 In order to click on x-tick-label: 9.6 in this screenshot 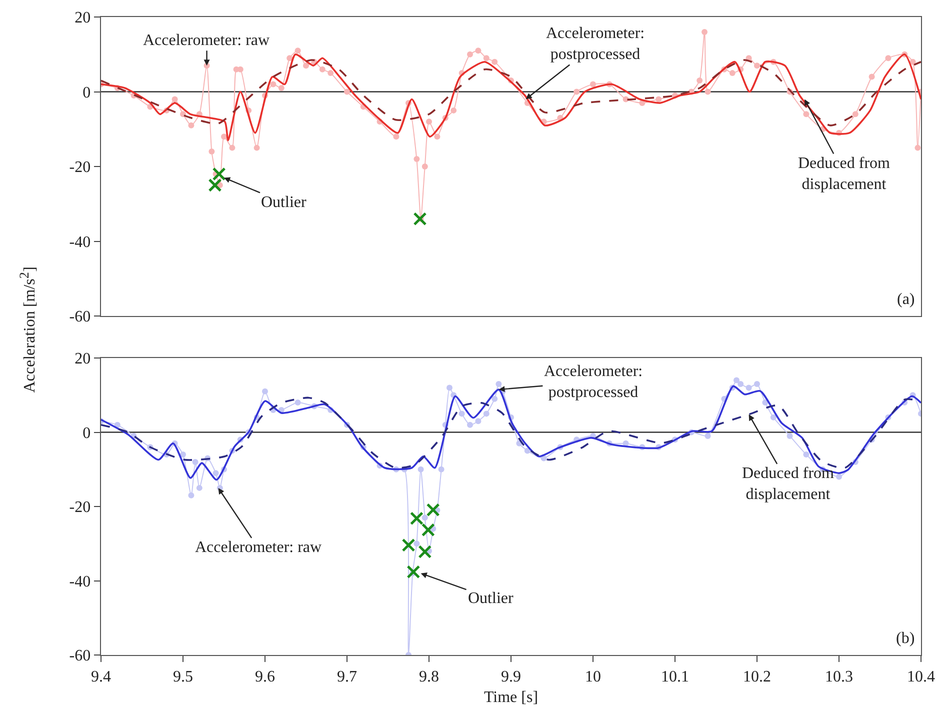, I will do `click(265, 677)`.